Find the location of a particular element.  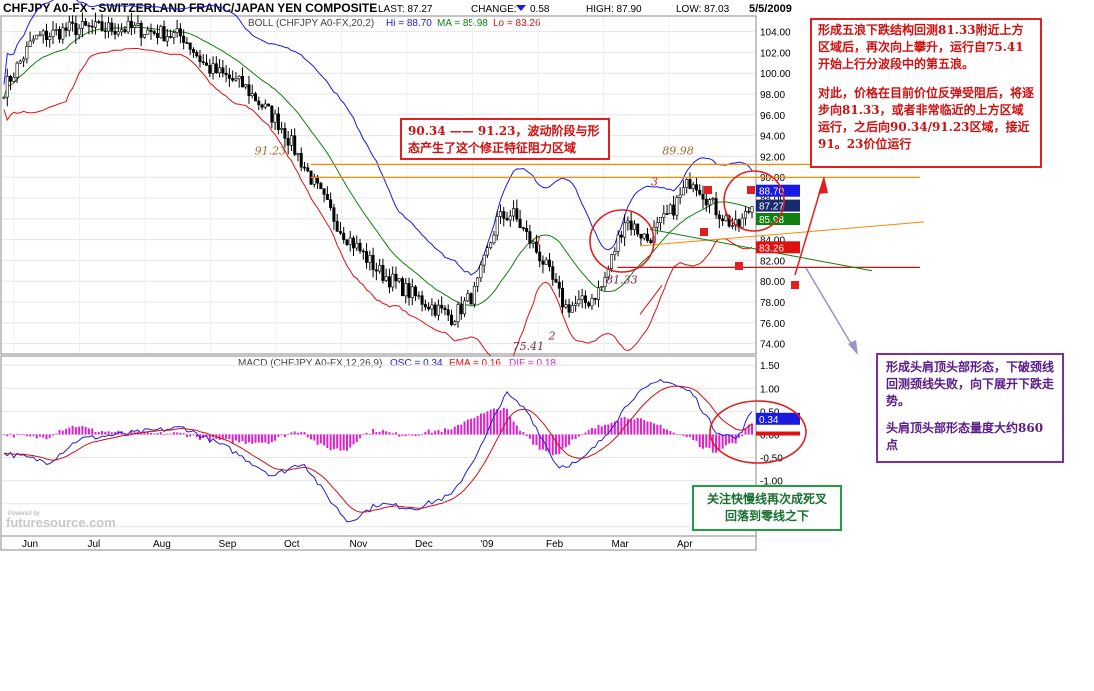

marker-square is located at coordinates (751, 190).